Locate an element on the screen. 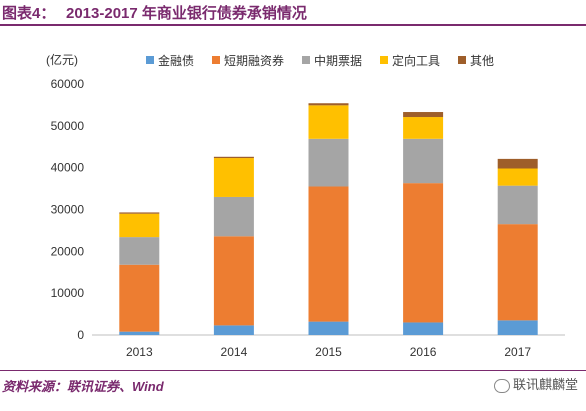 This screenshot has width=586, height=411. figure-label: 图表4： is located at coordinates (29, 13).